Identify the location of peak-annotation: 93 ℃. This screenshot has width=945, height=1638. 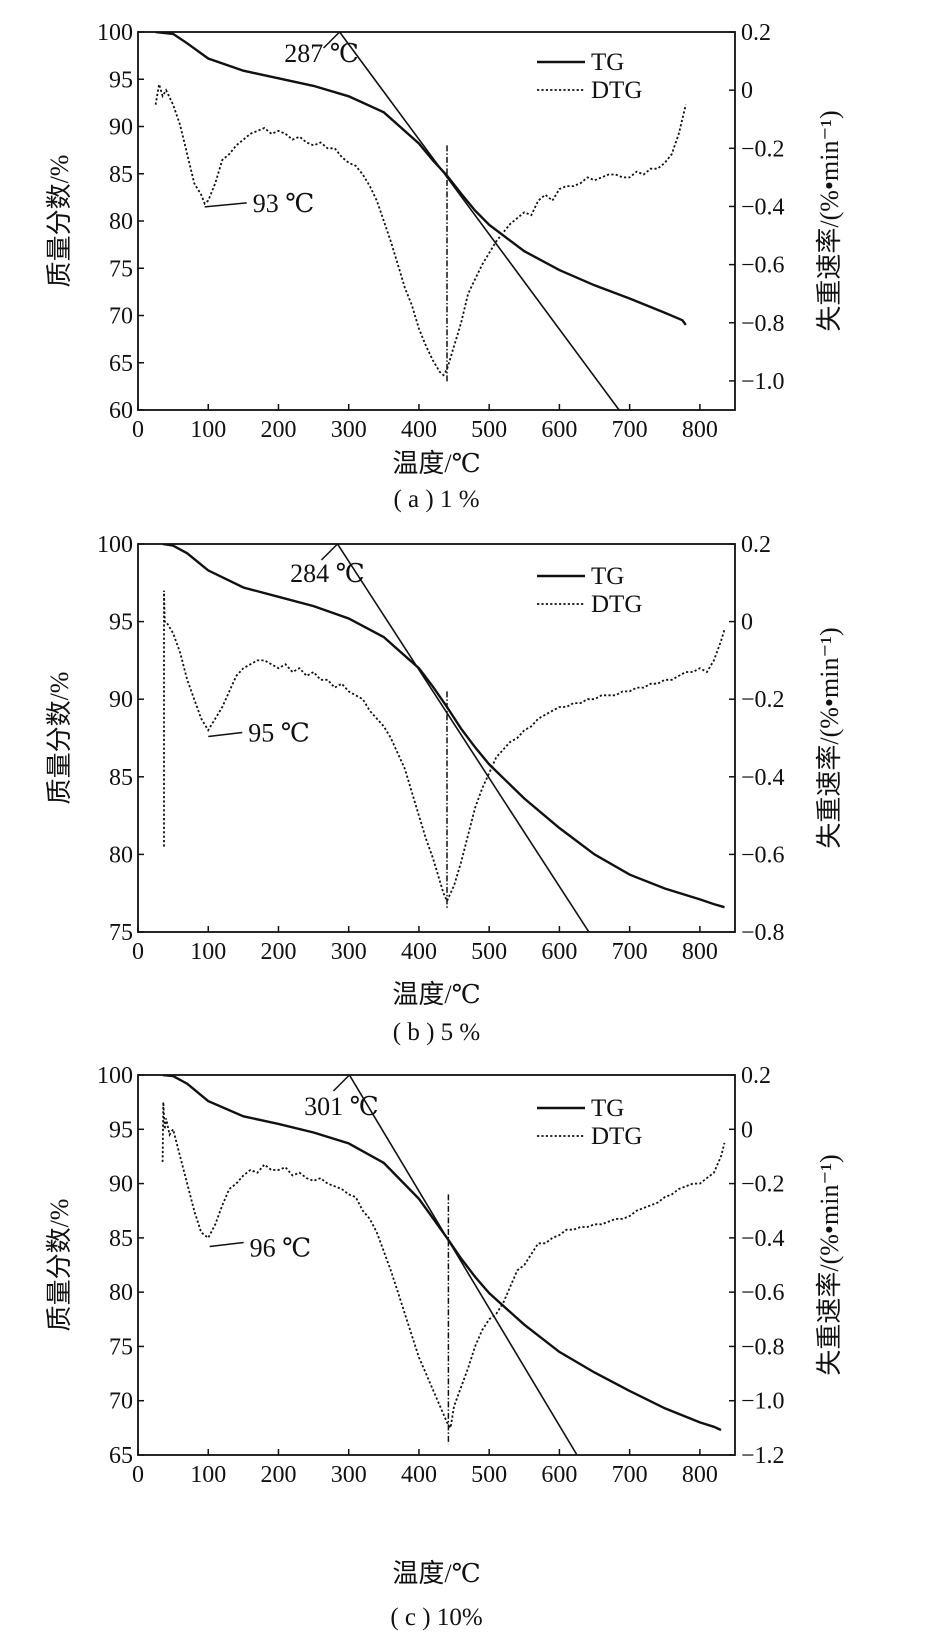
(284, 203).